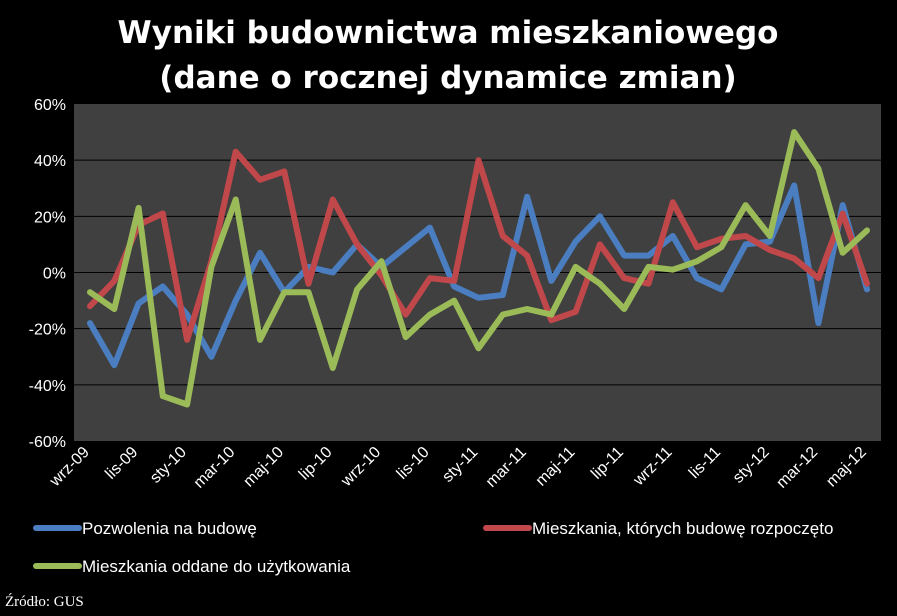 Image resolution: width=897 pixels, height=616 pixels. What do you see at coordinates (797, 468) in the screenshot?
I see `x-tick-label: mar-12` at bounding box center [797, 468].